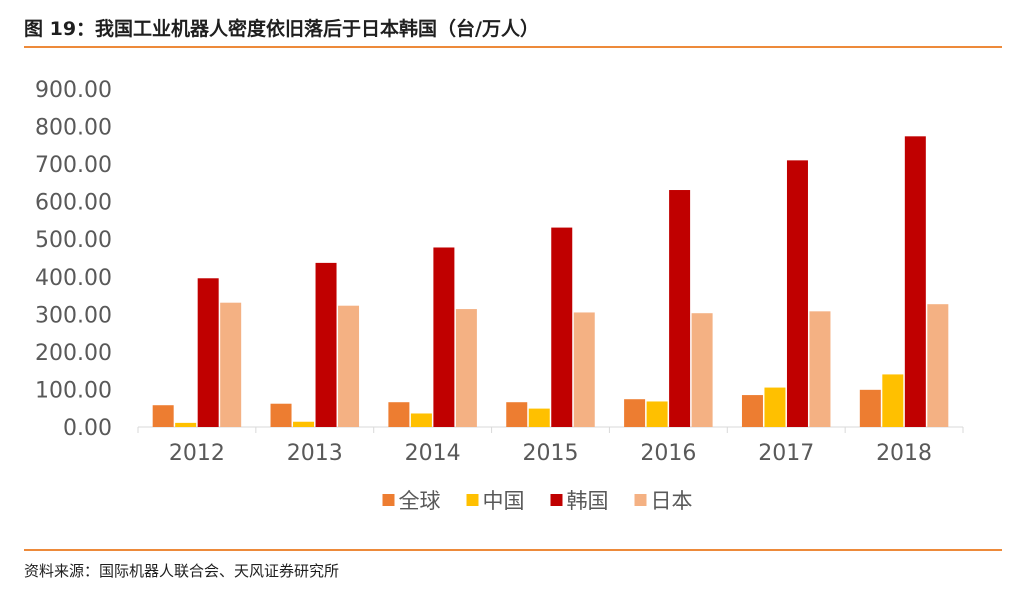 The height and width of the screenshot is (596, 1021). What do you see at coordinates (588, 501) in the screenshot?
I see `legend-label: 韩国` at bounding box center [588, 501].